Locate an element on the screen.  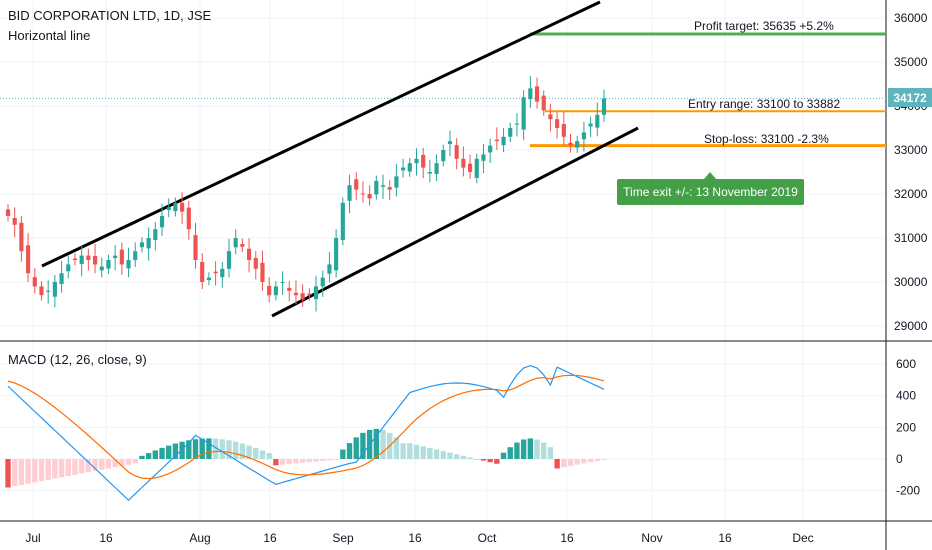
macd-tick-label: 200 is located at coordinates (906, 427).